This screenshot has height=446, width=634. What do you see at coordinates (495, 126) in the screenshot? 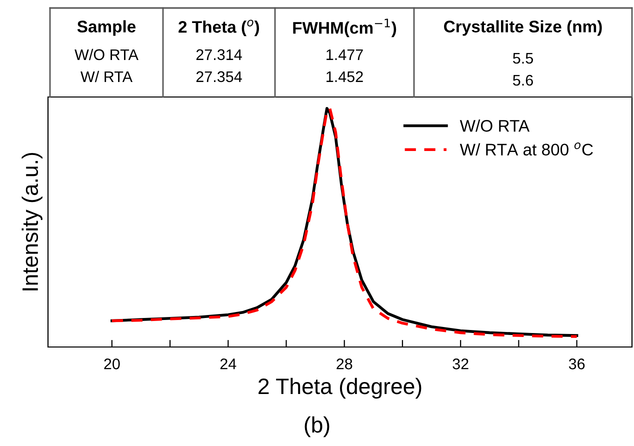
I see `legend-label: W/O RTA` at bounding box center [495, 126].